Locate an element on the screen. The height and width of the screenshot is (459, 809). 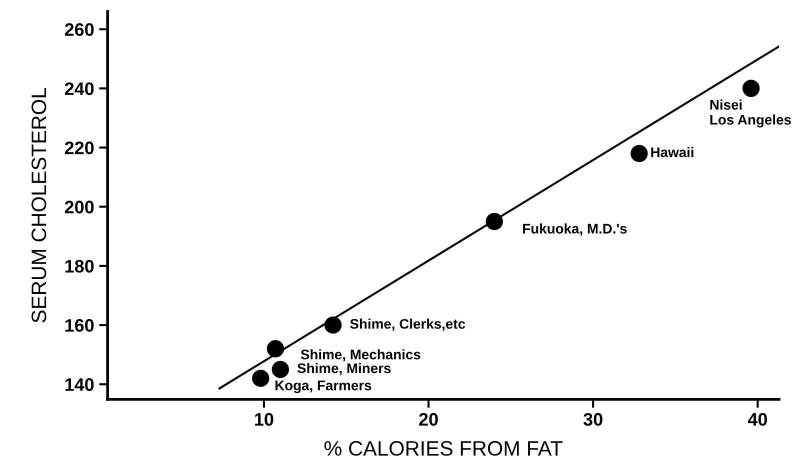
y-tick-label: 180 is located at coordinates (79, 266).